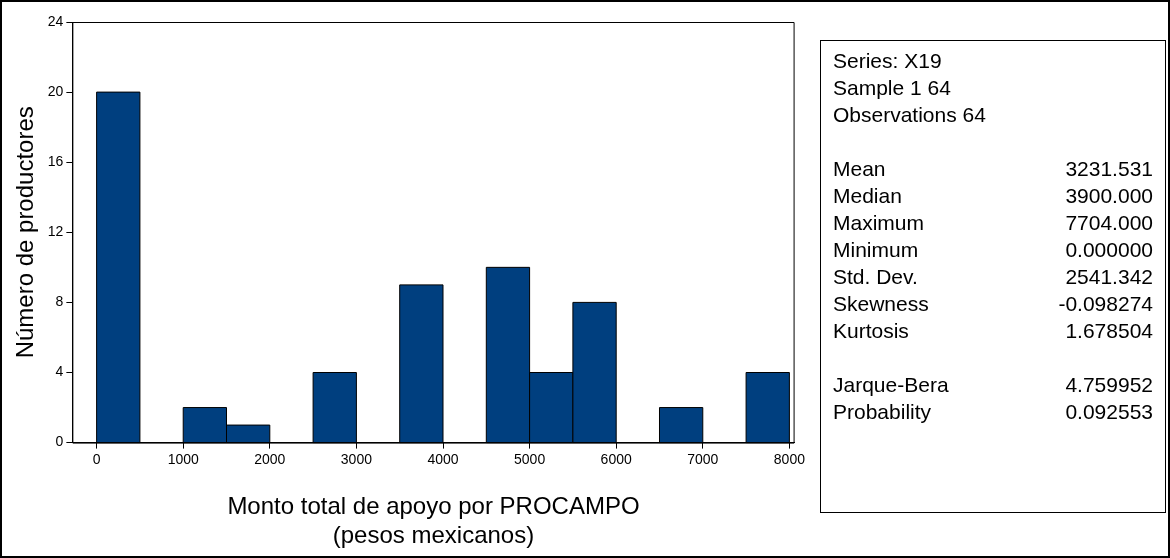  I want to click on text: Median 3900.000, so click(993, 195).